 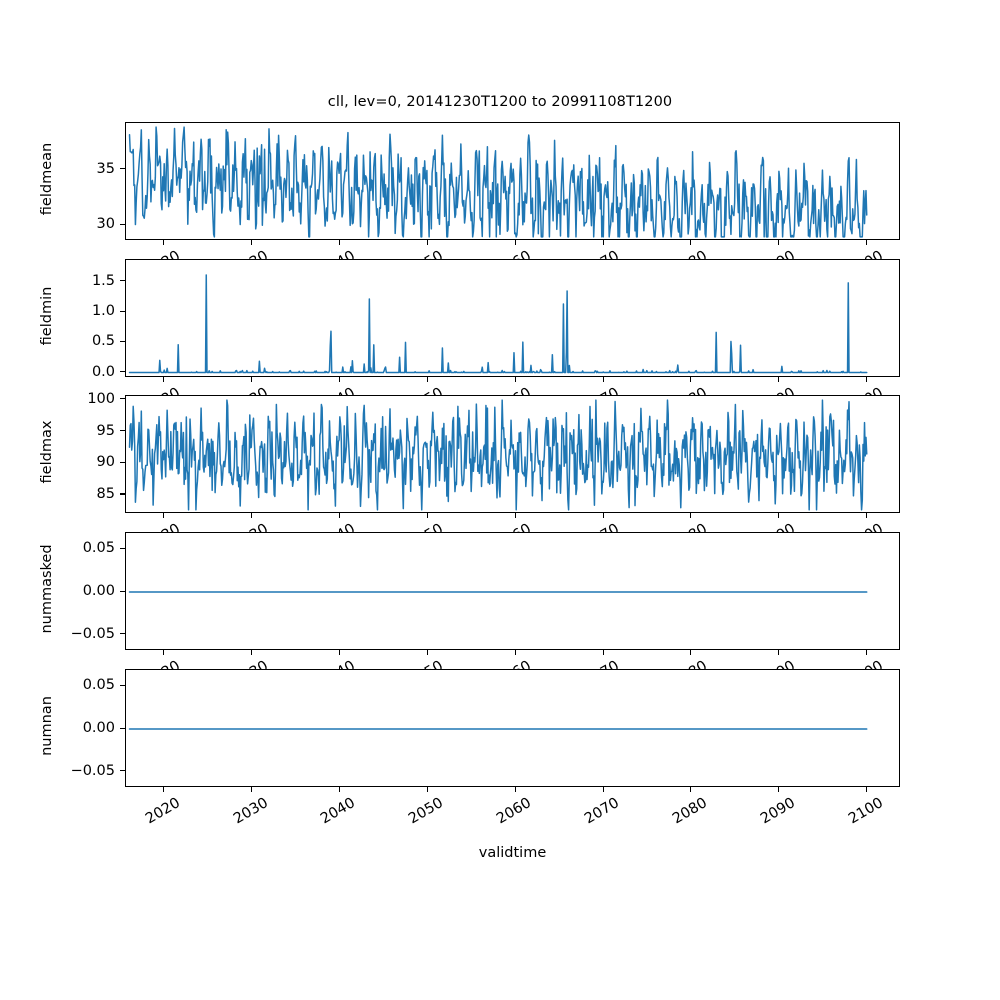 I want to click on y-axis-label-fieldmean: fieldmean, so click(x=47, y=179).